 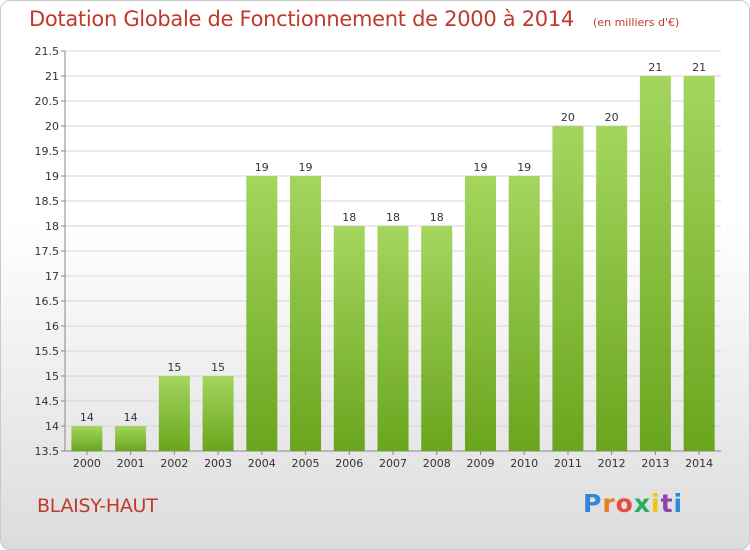 What do you see at coordinates (47, 301) in the screenshot?
I see `y-tick-label: 16.5` at bounding box center [47, 301].